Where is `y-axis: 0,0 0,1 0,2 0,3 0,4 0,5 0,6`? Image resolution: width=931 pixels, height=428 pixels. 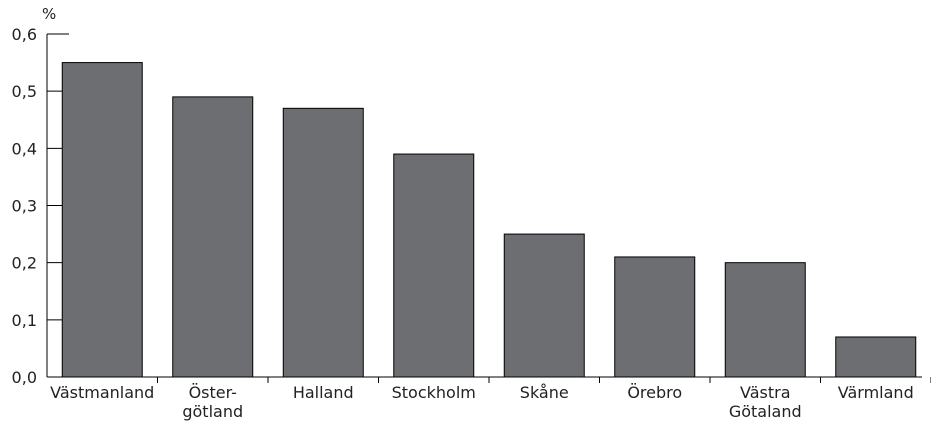 y-axis: 0,0 0,1 0,2 0,3 0,4 0,5 0,6 is located at coordinates (40, 206).